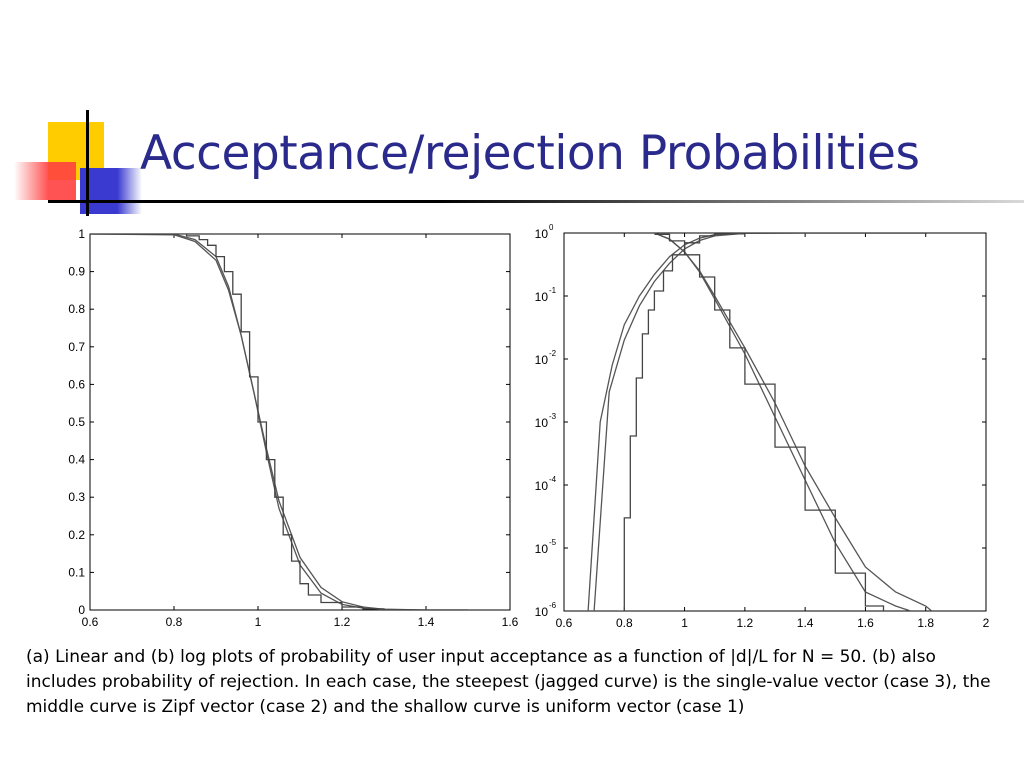 This screenshot has height=768, width=1024. What do you see at coordinates (111, 191) in the screenshot?
I see `decor-blue-square` at bounding box center [111, 191].